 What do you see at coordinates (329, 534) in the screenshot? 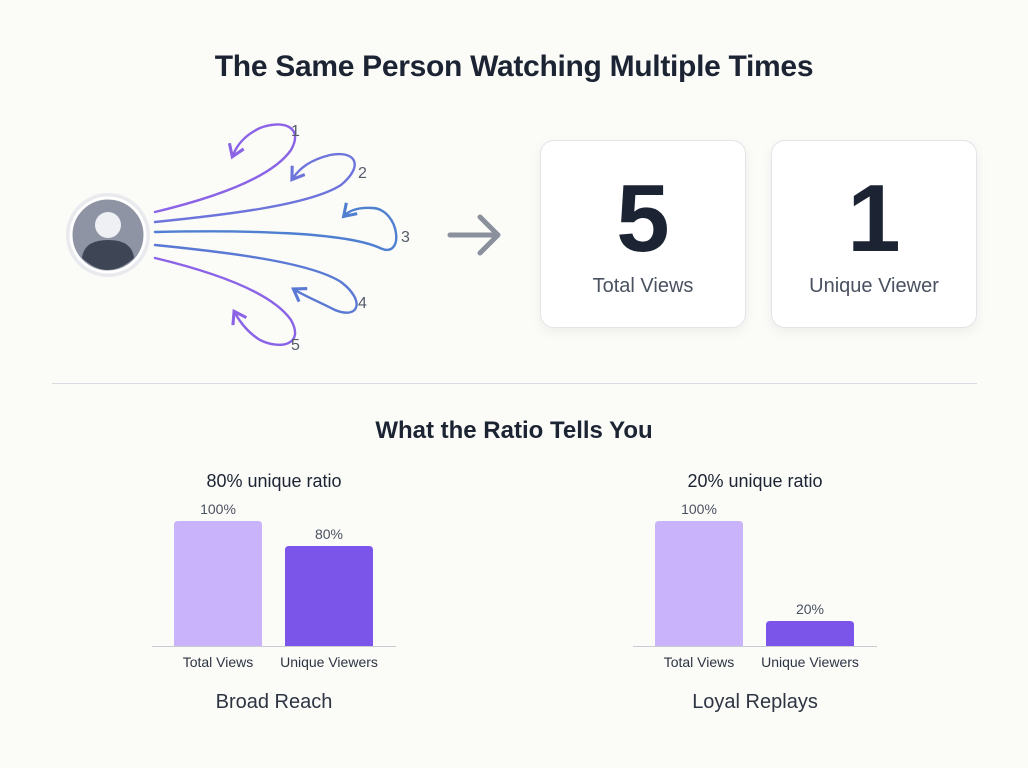
I see `bar-data-label: 80%` at bounding box center [329, 534].